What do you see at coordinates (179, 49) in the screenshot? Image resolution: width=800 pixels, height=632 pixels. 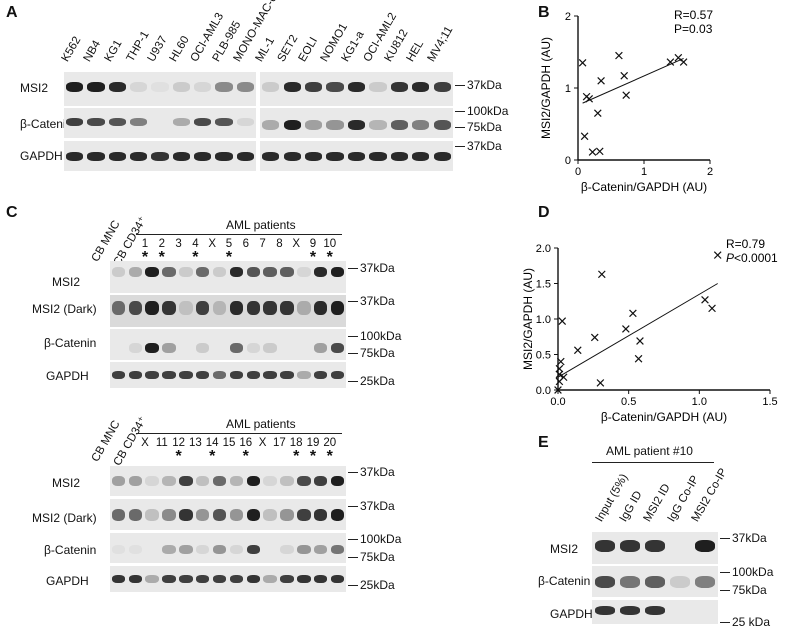 I see `lane-label-lanes_left-5: HL60` at bounding box center [179, 49].